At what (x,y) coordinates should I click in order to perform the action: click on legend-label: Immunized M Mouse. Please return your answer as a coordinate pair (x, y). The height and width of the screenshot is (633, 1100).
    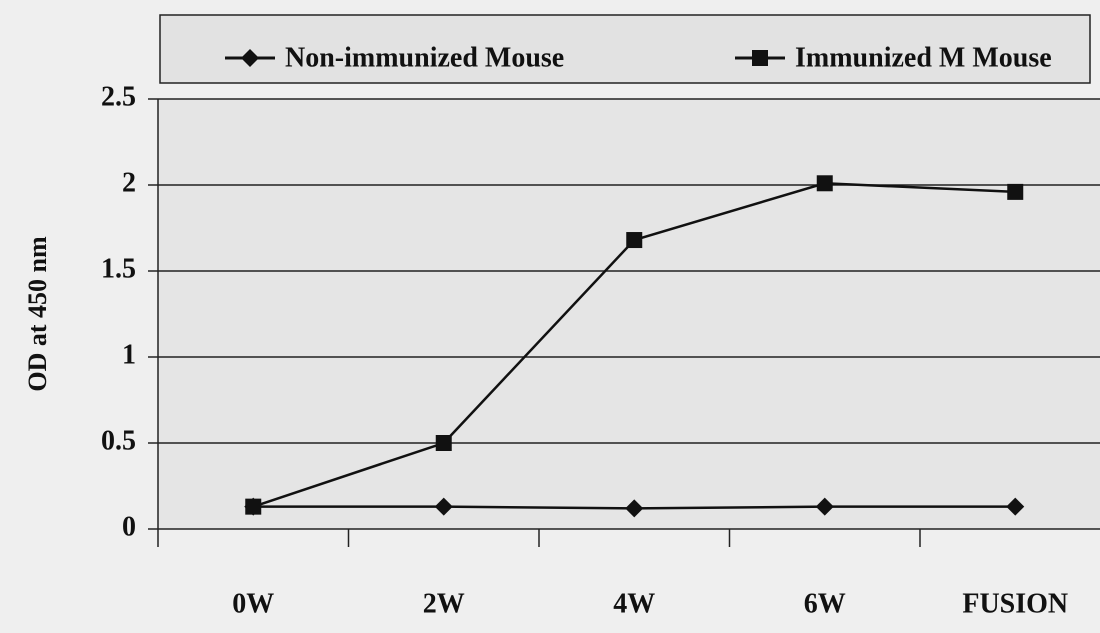
    Looking at the image, I should click on (923, 57).